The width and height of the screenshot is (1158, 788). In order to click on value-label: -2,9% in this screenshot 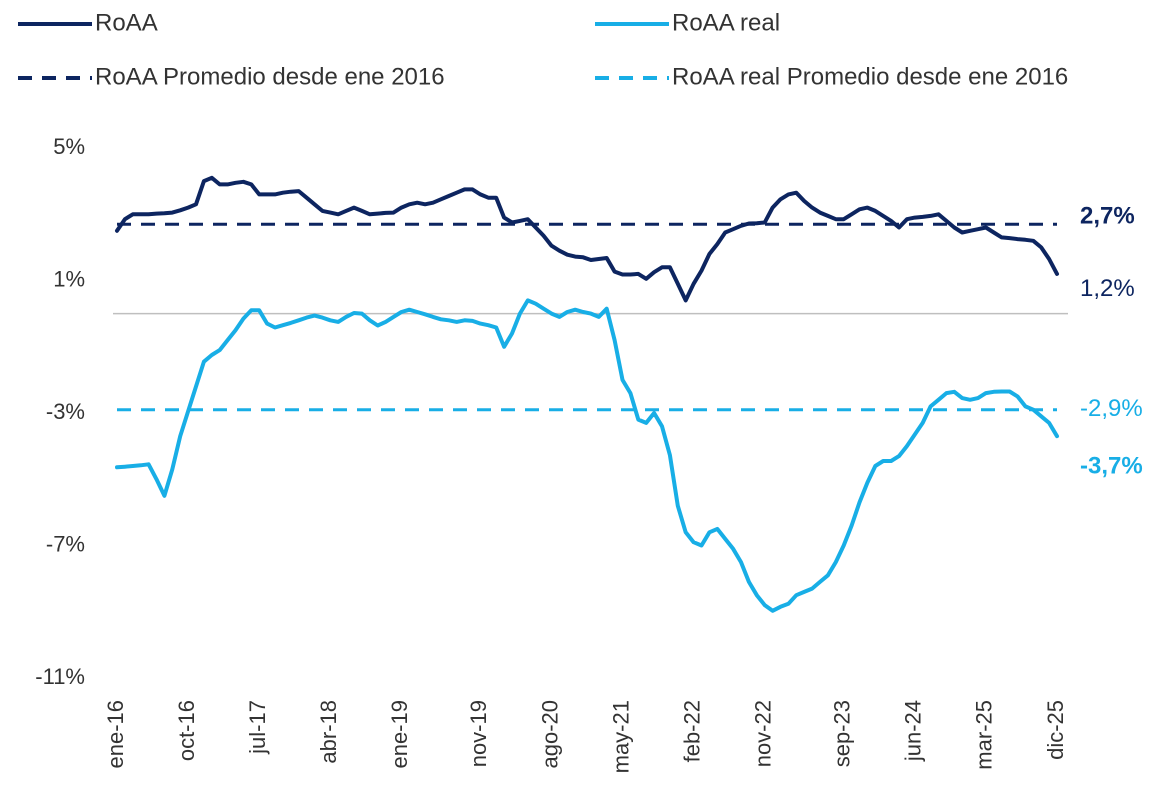, I will do `click(1111, 408)`.